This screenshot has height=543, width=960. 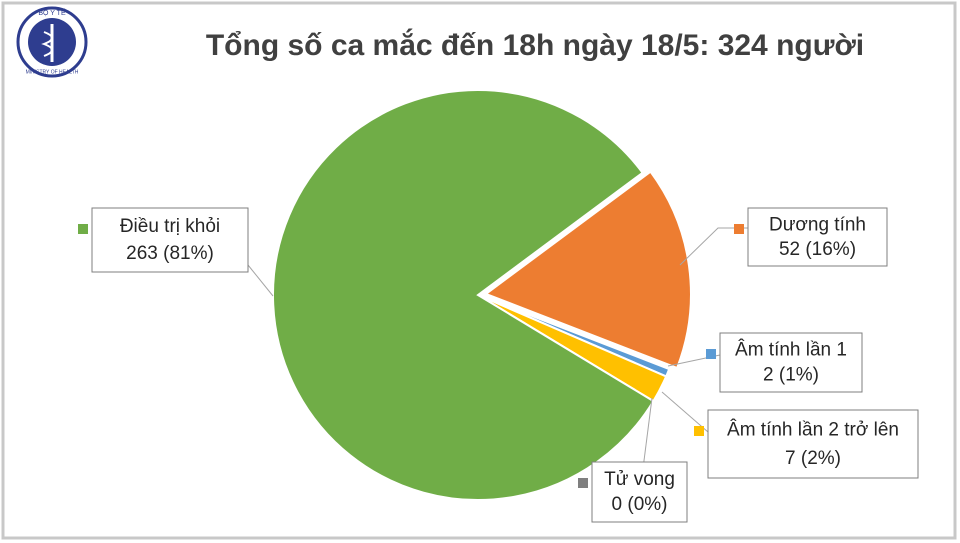 I want to click on label-name: Dương tính, so click(x=817, y=224).